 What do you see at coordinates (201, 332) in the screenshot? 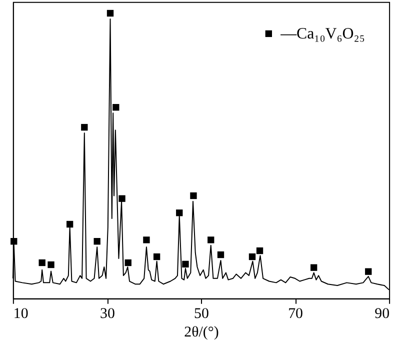
I see `x-axis-title: 2θ/(°)` at bounding box center [201, 332].